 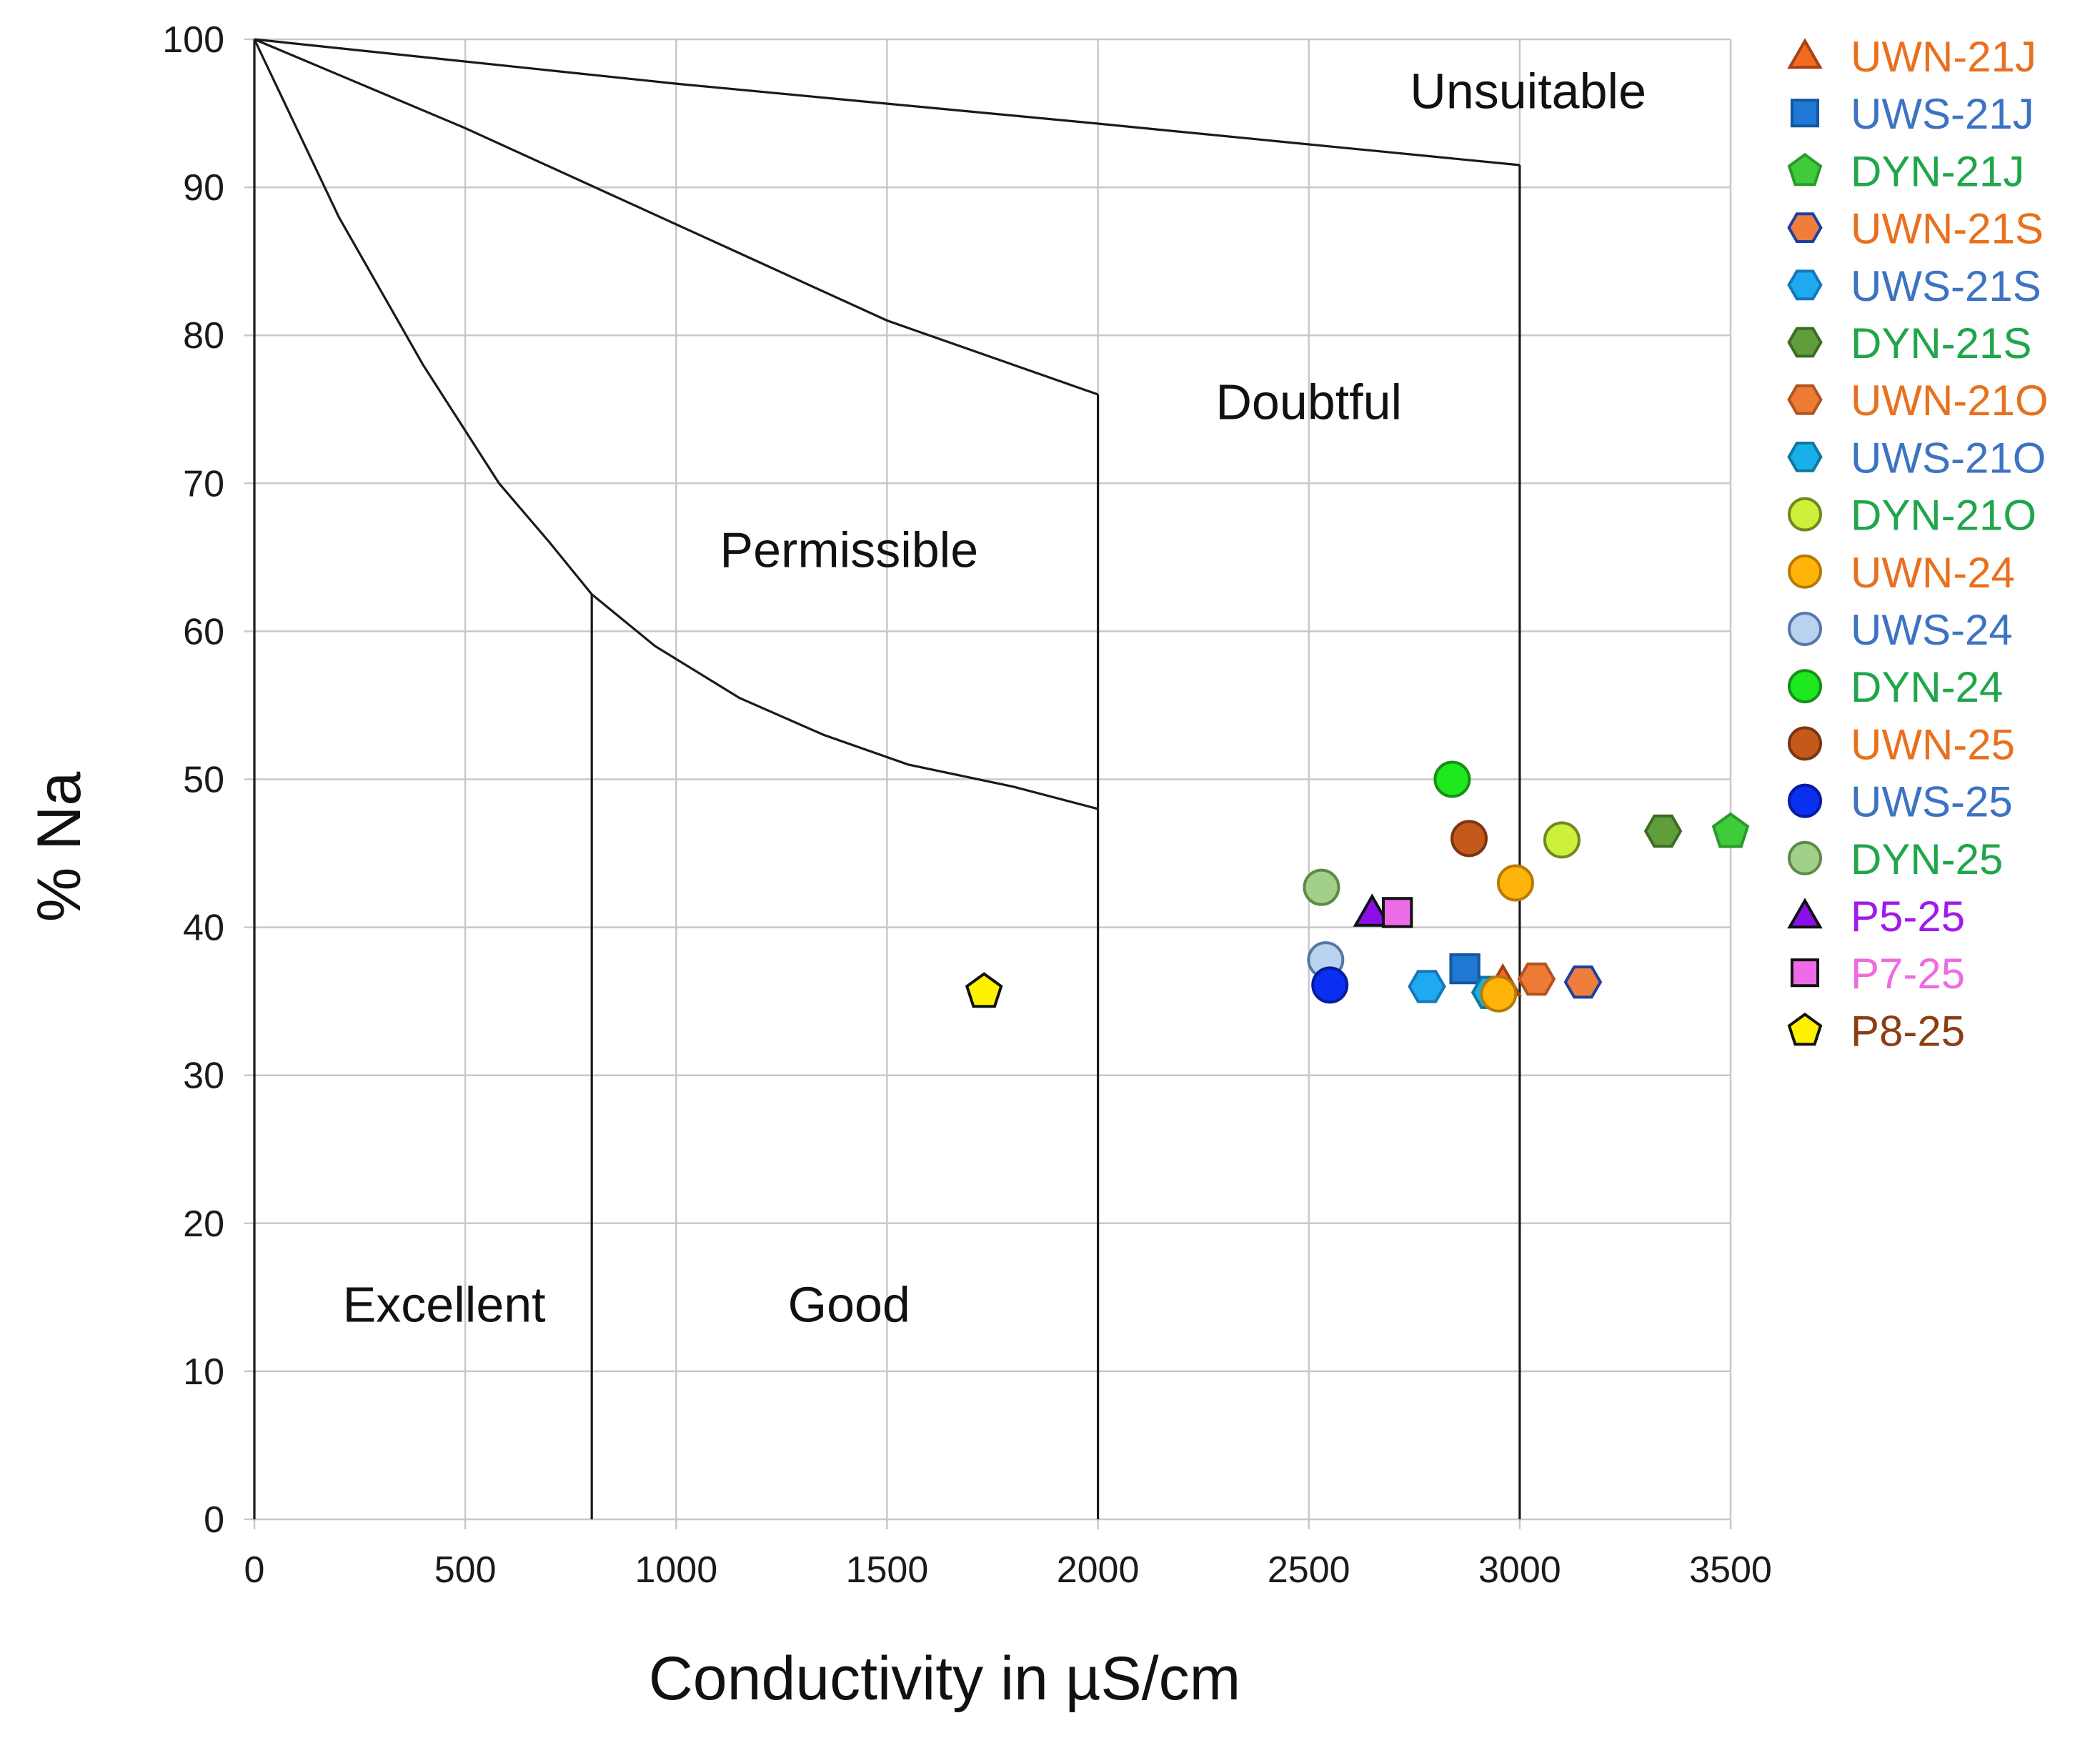 I want to click on y-tick-label-80: 80, so click(x=203, y=336).